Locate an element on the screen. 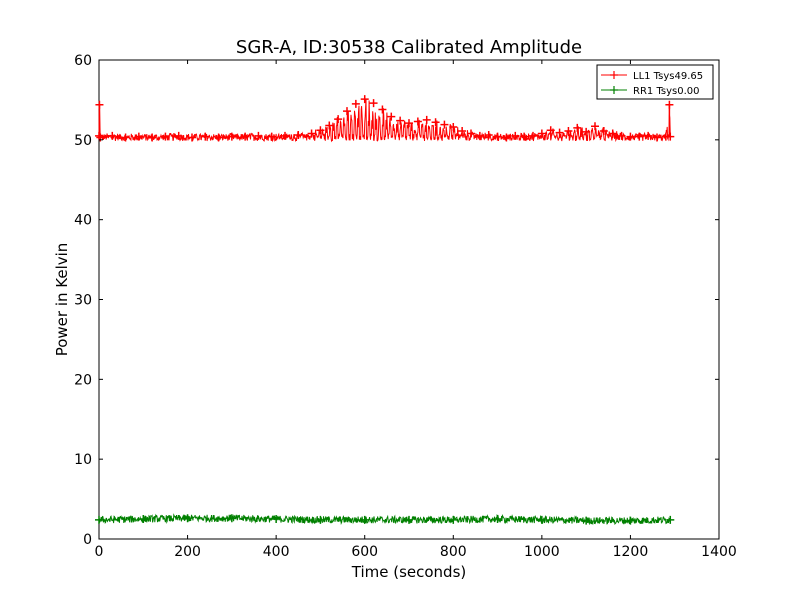 The width and height of the screenshot is (800, 600). chart-title: SGR-A, ID:30538 Calibrated Amplitude is located at coordinates (409, 47).